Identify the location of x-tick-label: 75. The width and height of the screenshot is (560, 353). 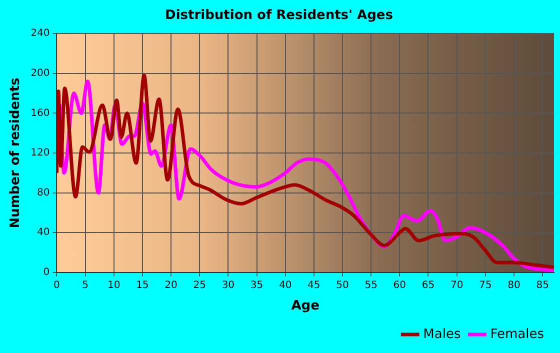
(485, 285).